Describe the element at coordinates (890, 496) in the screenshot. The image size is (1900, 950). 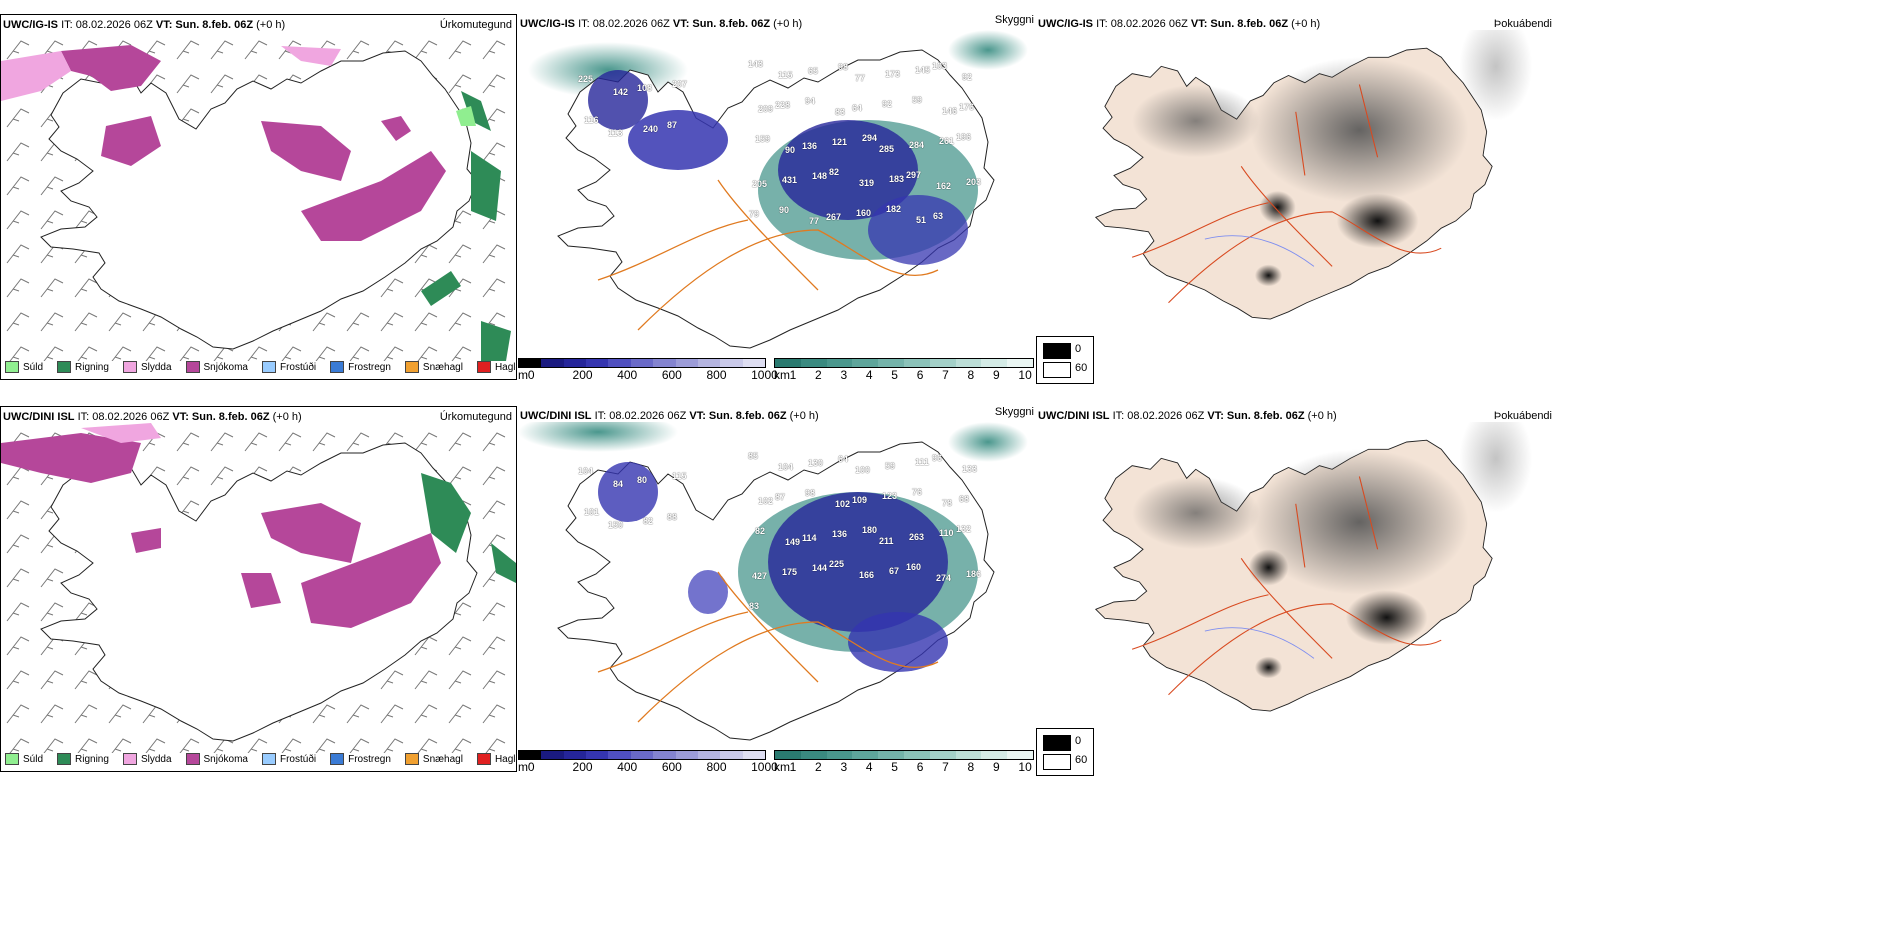
I see `ceiling-label: 123` at that location.